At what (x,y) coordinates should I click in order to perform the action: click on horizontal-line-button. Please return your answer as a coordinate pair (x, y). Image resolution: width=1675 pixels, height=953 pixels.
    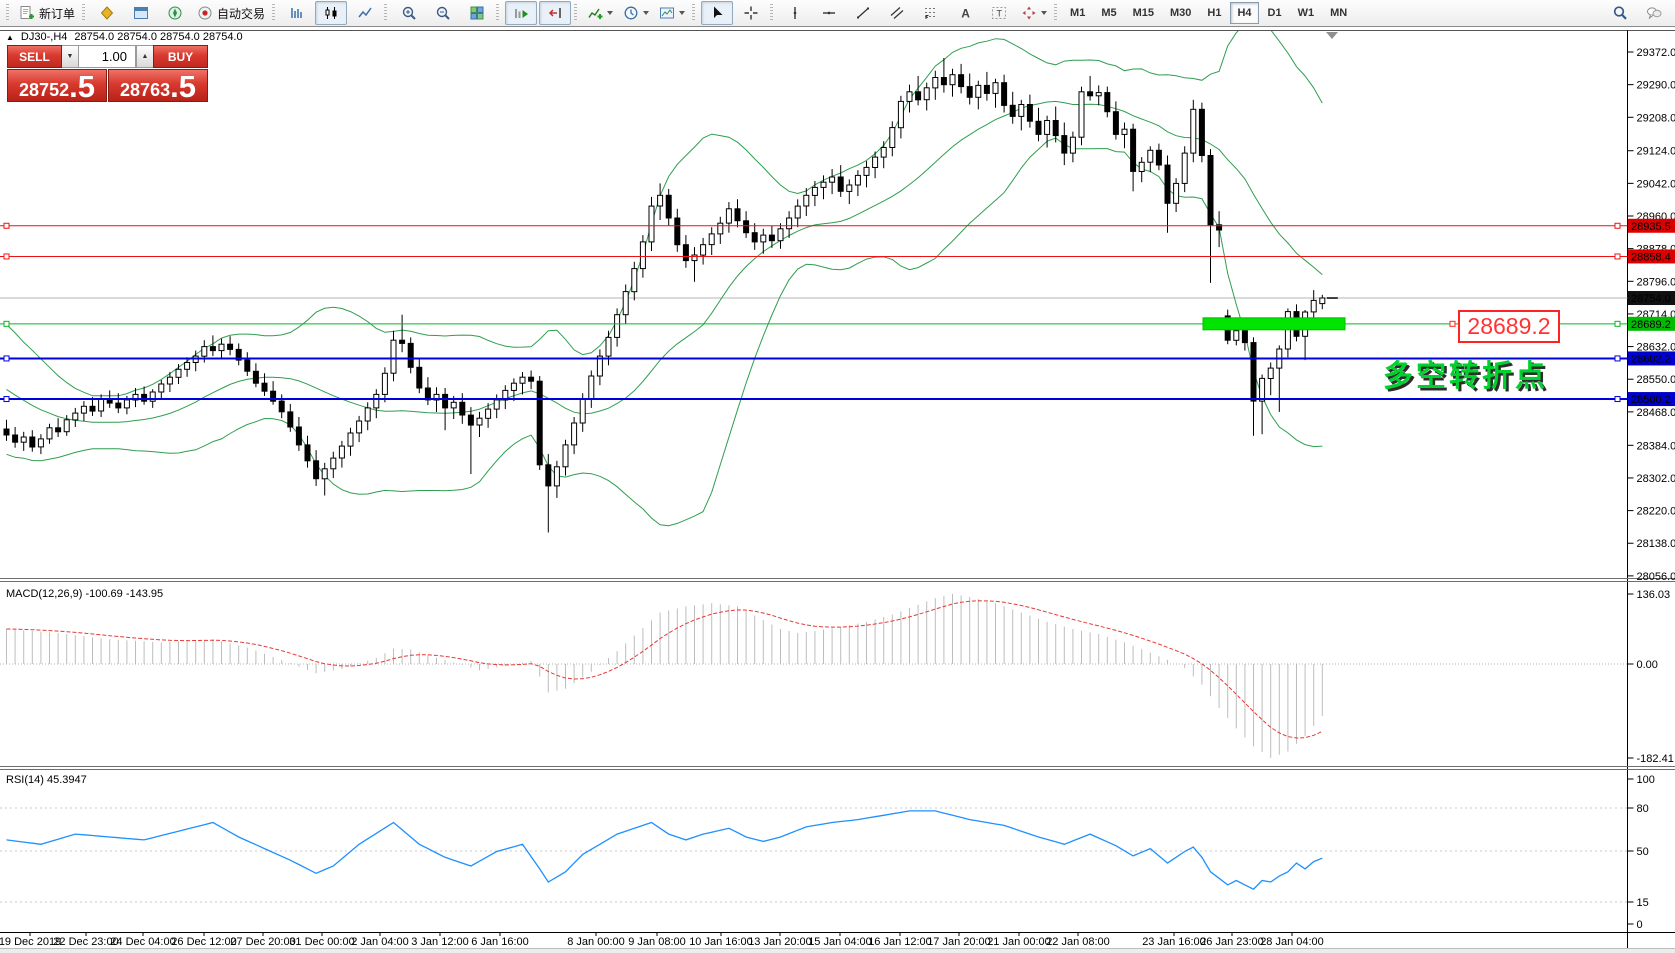
    Looking at the image, I should click on (829, 13).